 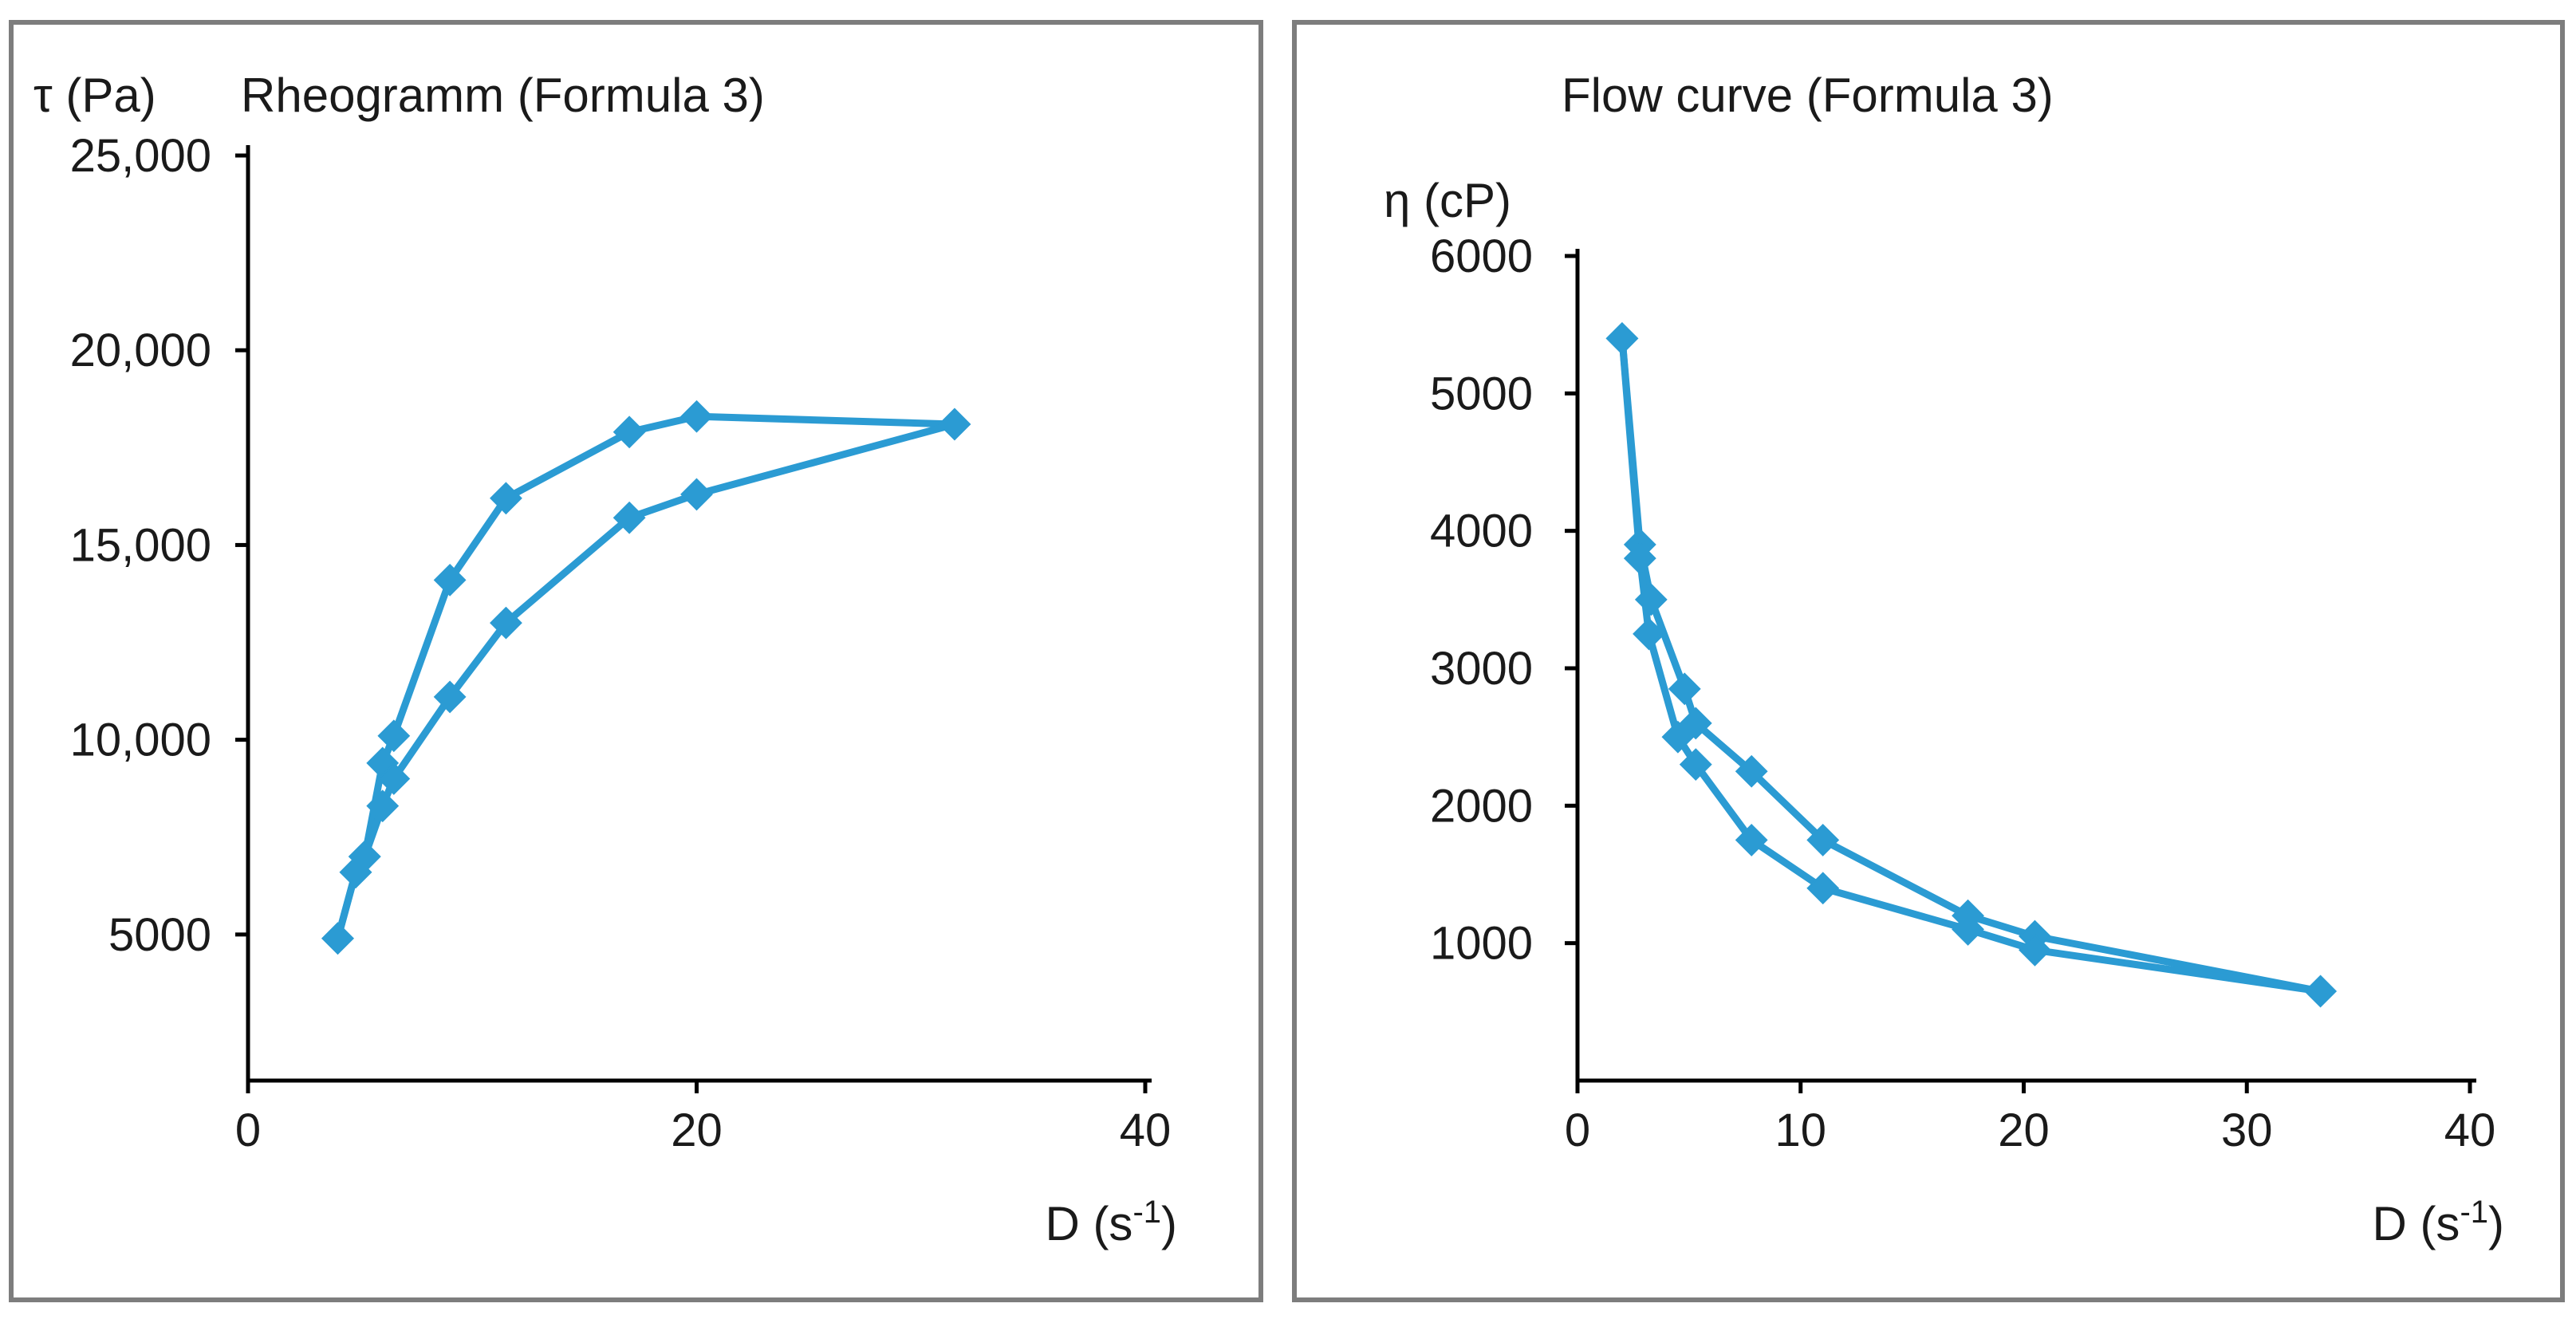 What do you see at coordinates (1146, 1130) in the screenshot?
I see `rheogramm-x-tick-label: 40` at bounding box center [1146, 1130].